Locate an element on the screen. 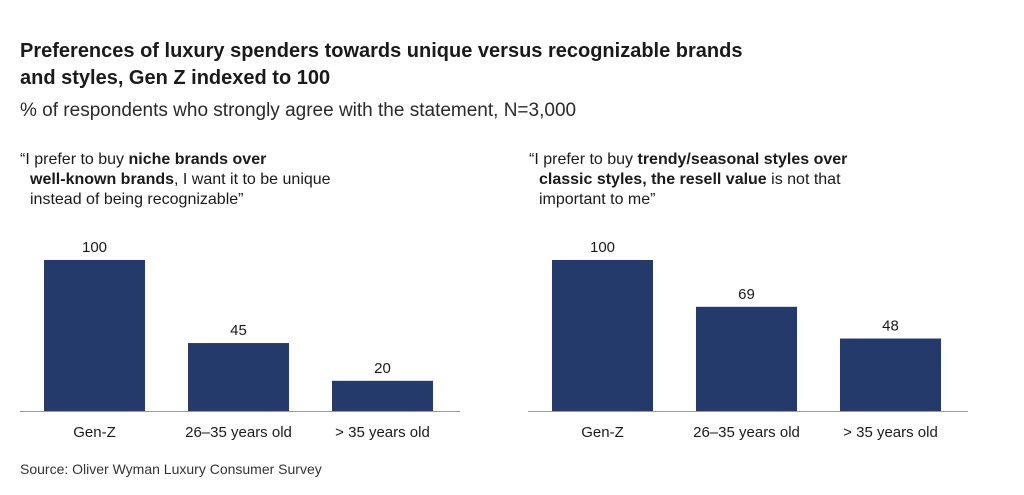 The height and width of the screenshot is (495, 1024). chart-title-line-2: and styles, Gen Z indexed to 100 is located at coordinates (175, 78).